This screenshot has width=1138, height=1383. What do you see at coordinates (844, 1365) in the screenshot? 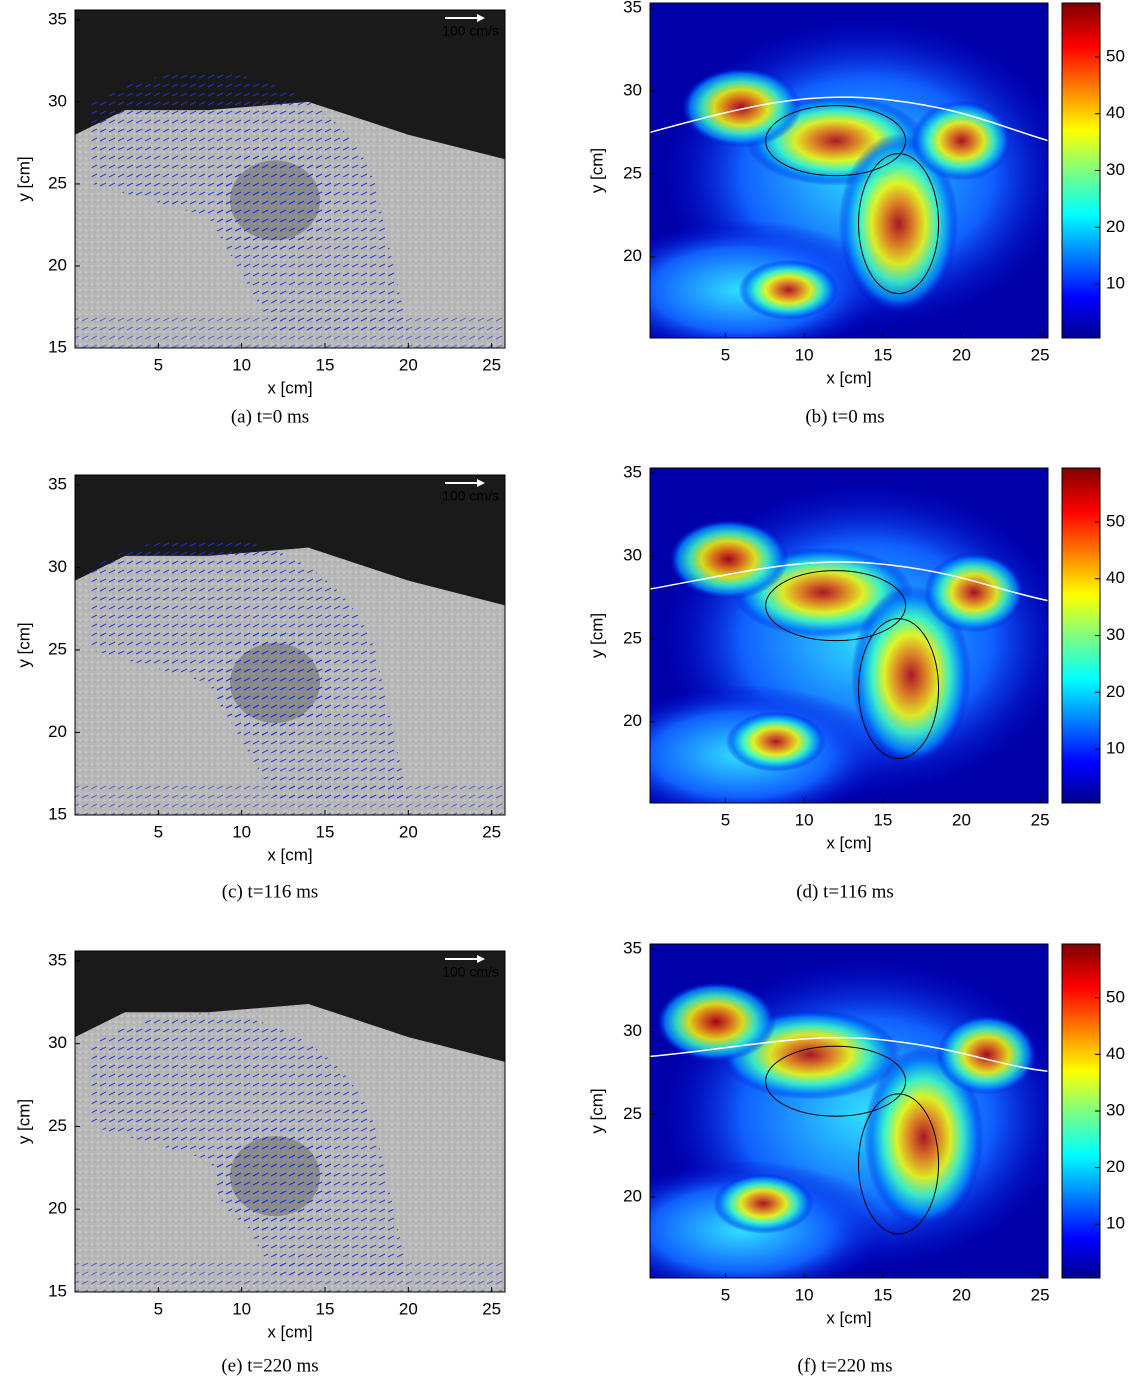
I see `caption: (f) t=220 ms` at bounding box center [844, 1365].